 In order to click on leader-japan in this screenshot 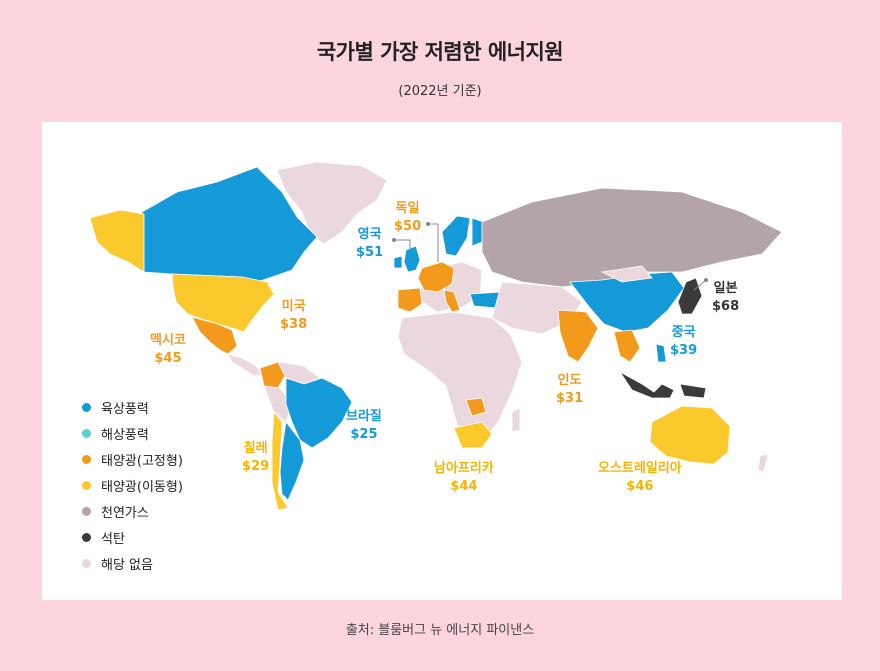, I will do `click(700, 285)`.